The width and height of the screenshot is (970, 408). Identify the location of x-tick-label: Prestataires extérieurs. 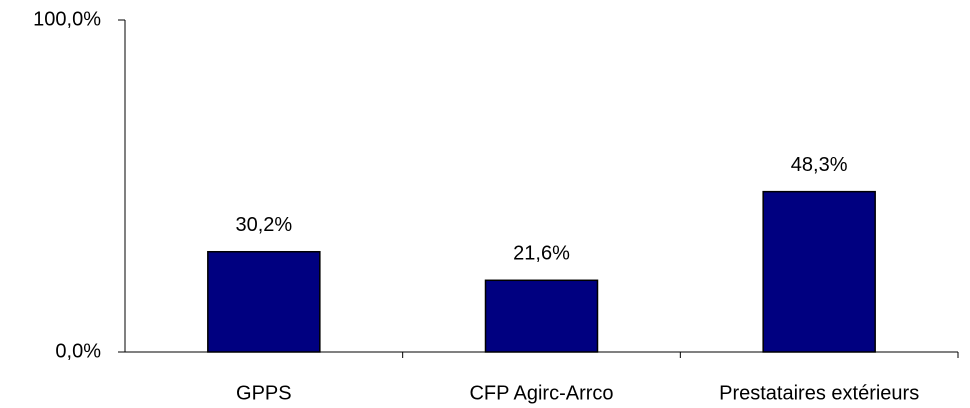
(819, 393).